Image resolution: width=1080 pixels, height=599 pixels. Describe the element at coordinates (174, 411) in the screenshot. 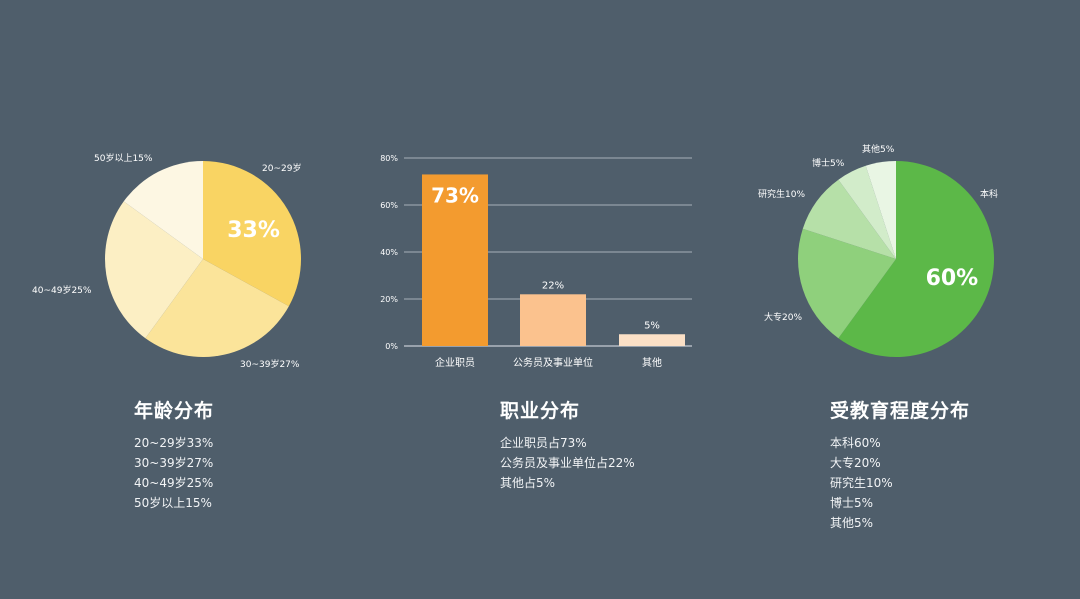

I see `age-chart-title: 年龄分布` at that location.